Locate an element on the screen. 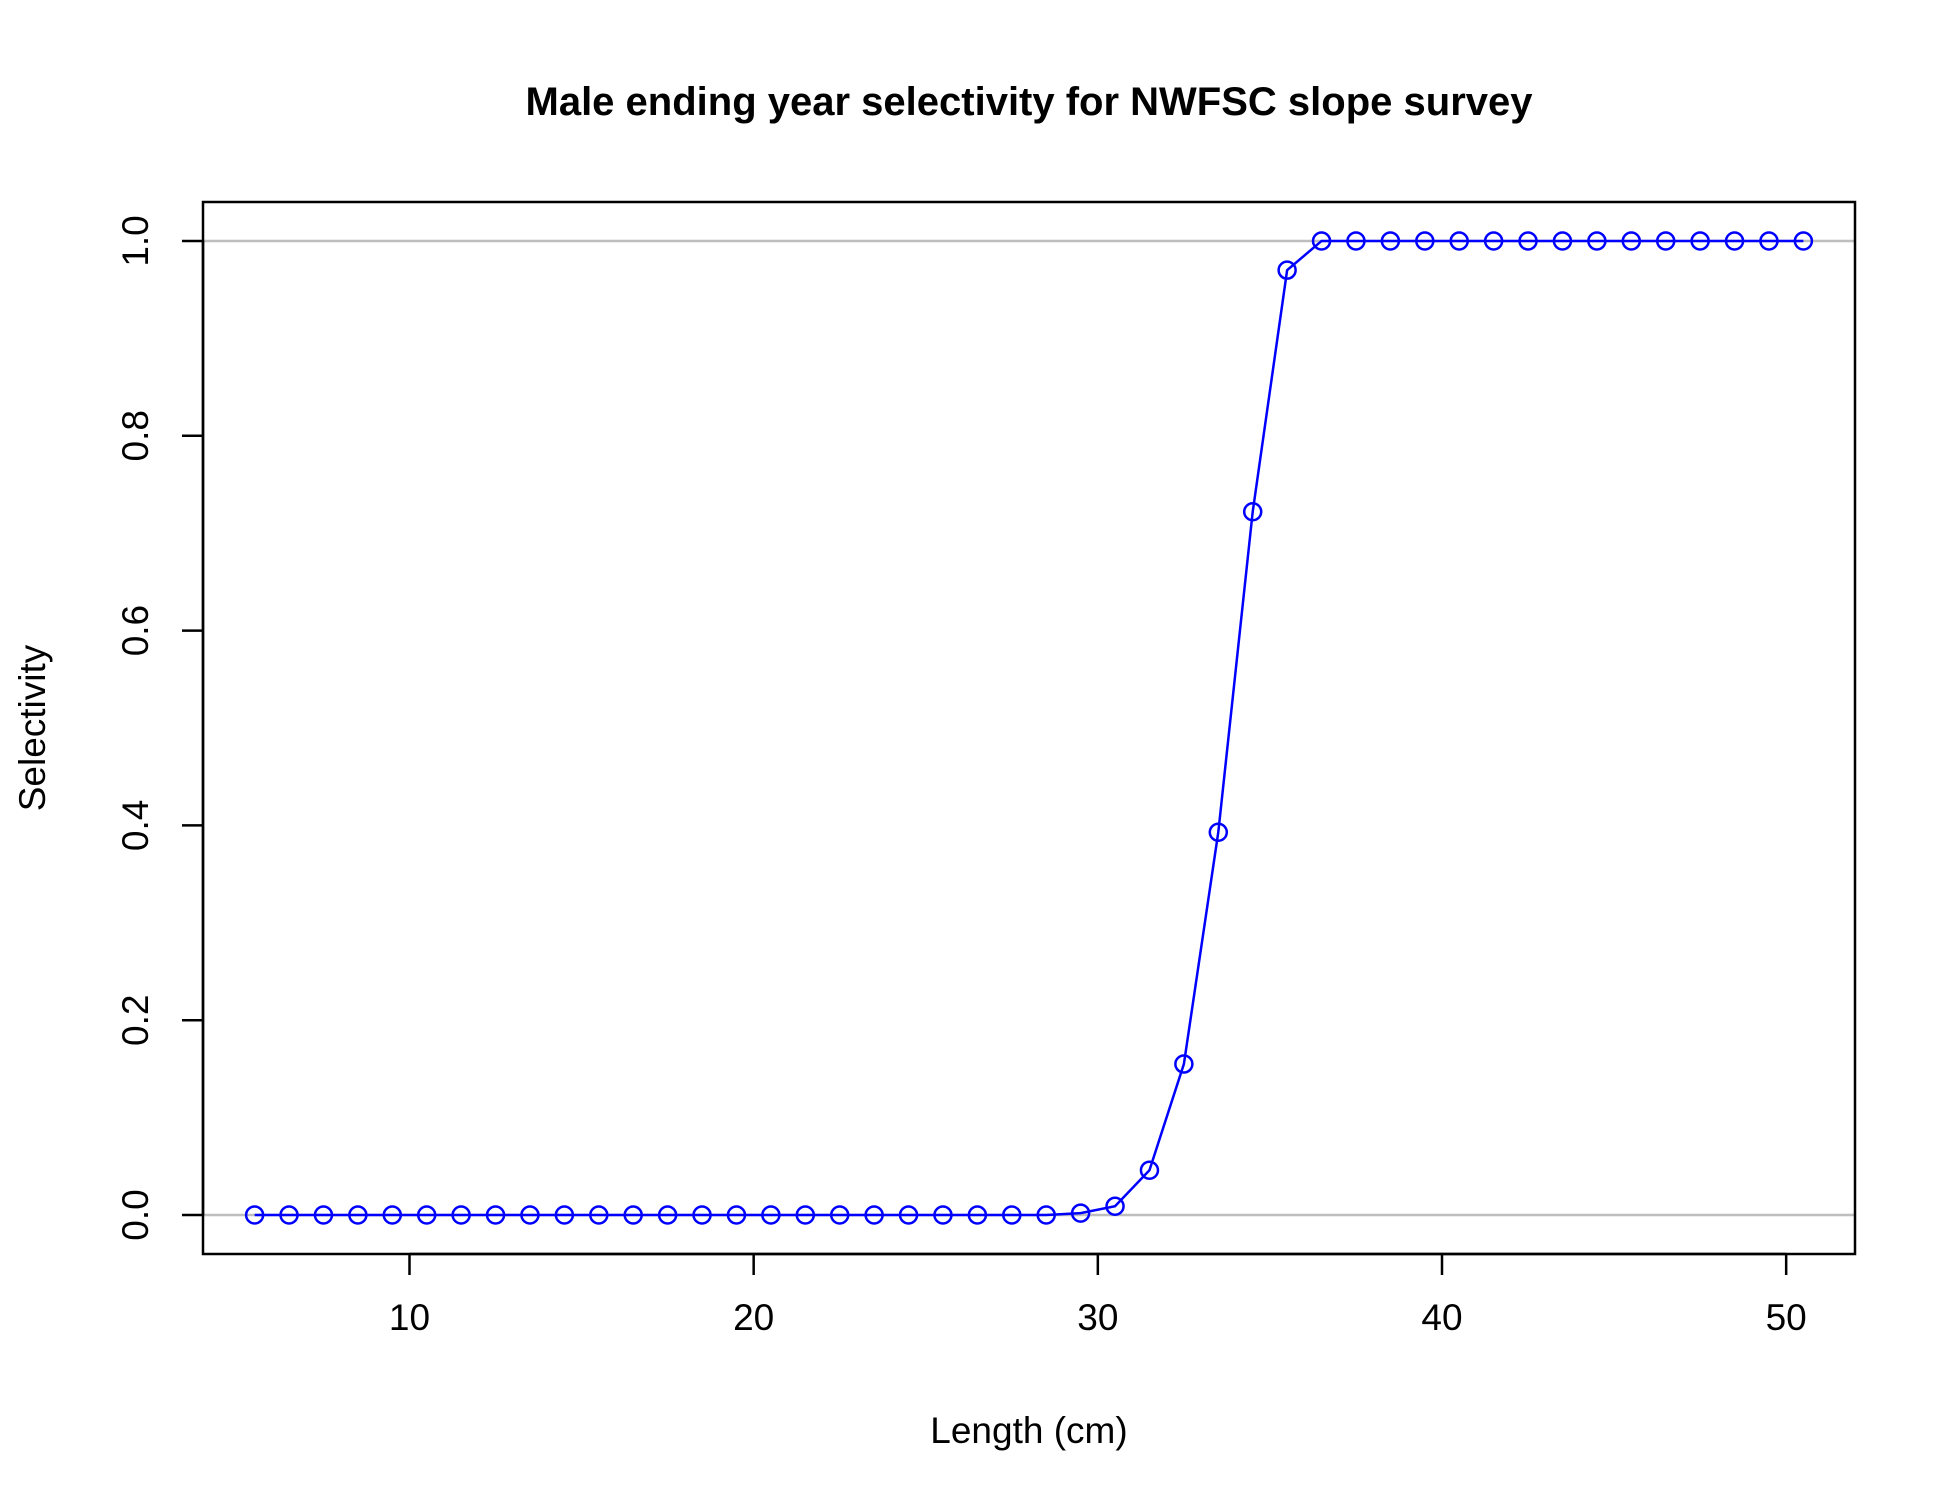  x-tick-label: 20 is located at coordinates (753, 1317).